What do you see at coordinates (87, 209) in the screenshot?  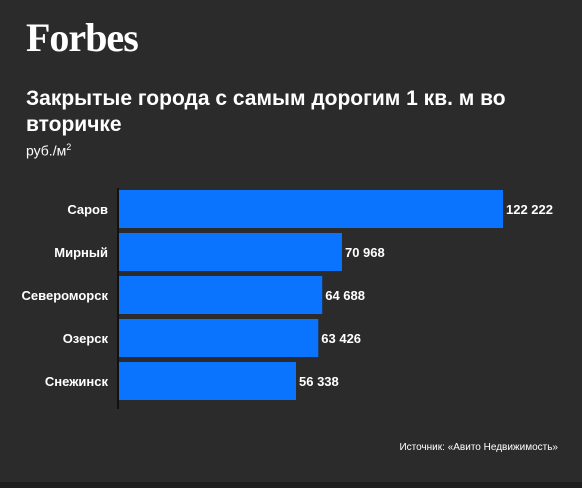 I see `category-label: Саров` at bounding box center [87, 209].